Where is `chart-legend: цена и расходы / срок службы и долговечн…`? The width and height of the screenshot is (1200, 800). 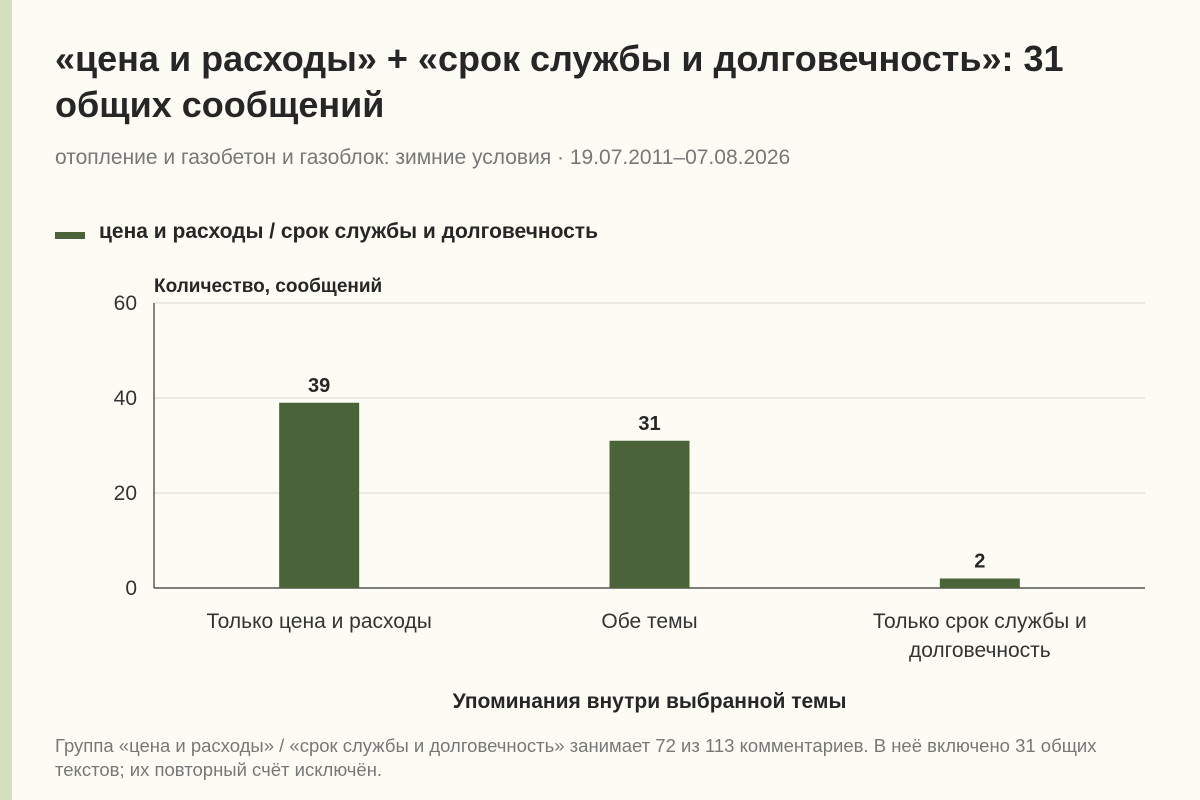 chart-legend: цена и расходы / срок службы и долговечн… is located at coordinates (326, 232).